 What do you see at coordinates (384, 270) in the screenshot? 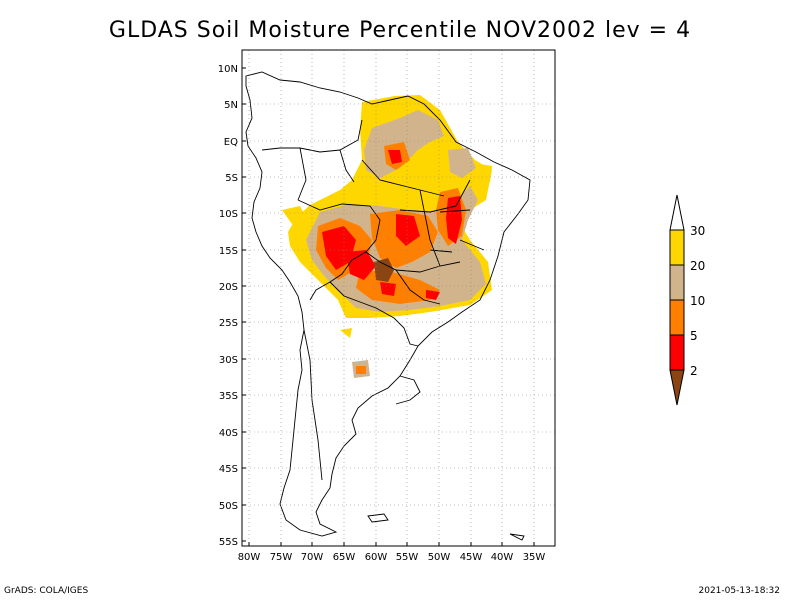
I see `shade-brown-pantanal` at bounding box center [384, 270].